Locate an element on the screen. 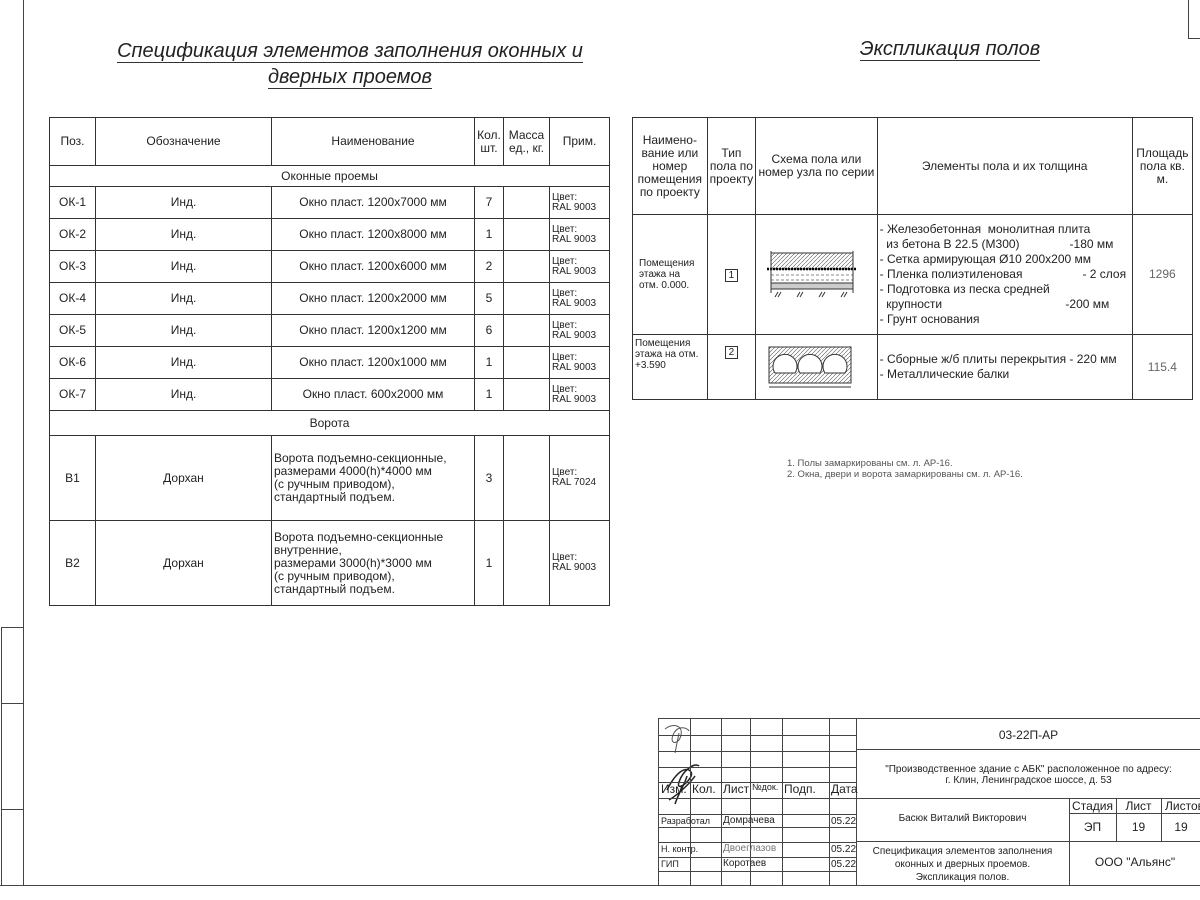 This screenshot has height=900, width=1200. column-header: Изм. is located at coordinates (674, 789).